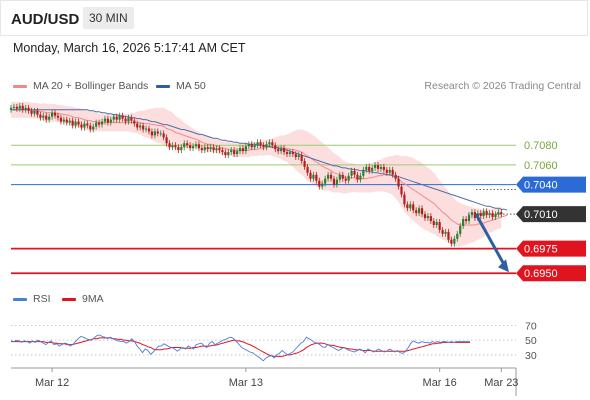  What do you see at coordinates (91, 86) in the screenshot?
I see `legend-ma20-label: MA 20 + Bollinger Bands` at bounding box center [91, 86].